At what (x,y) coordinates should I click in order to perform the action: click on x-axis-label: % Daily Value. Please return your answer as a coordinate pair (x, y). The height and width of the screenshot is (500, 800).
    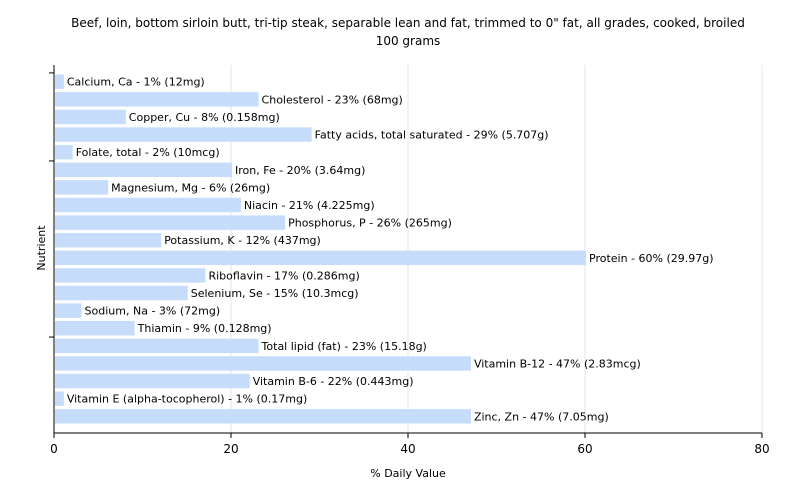
    Looking at the image, I should click on (408, 473).